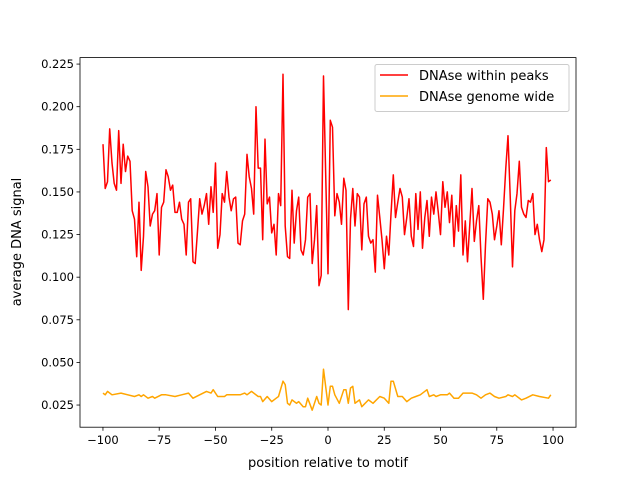 The height and width of the screenshot is (484, 640). What do you see at coordinates (17, 242) in the screenshot?
I see `y-axis-label: average DNA signal` at bounding box center [17, 242].